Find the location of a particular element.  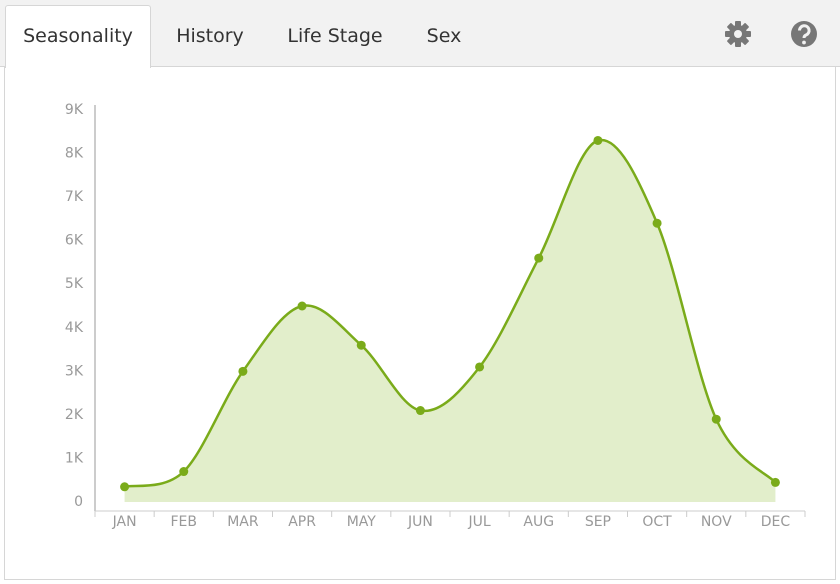

y-tick-label: 6K is located at coordinates (74, 241).